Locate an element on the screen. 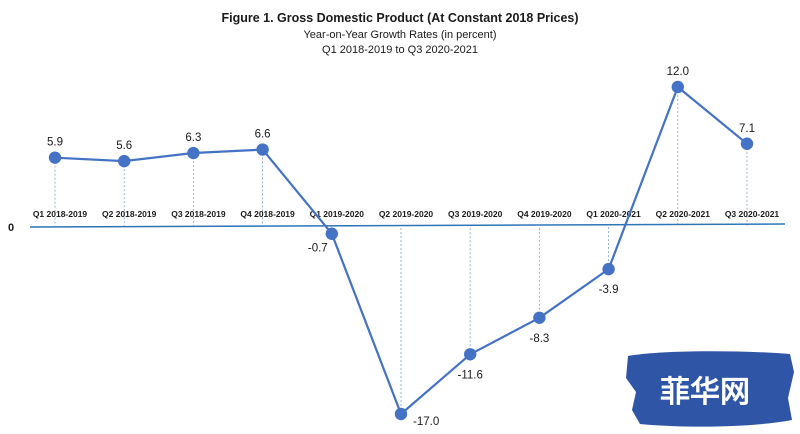  data-value-label: -17.0 is located at coordinates (426, 422).